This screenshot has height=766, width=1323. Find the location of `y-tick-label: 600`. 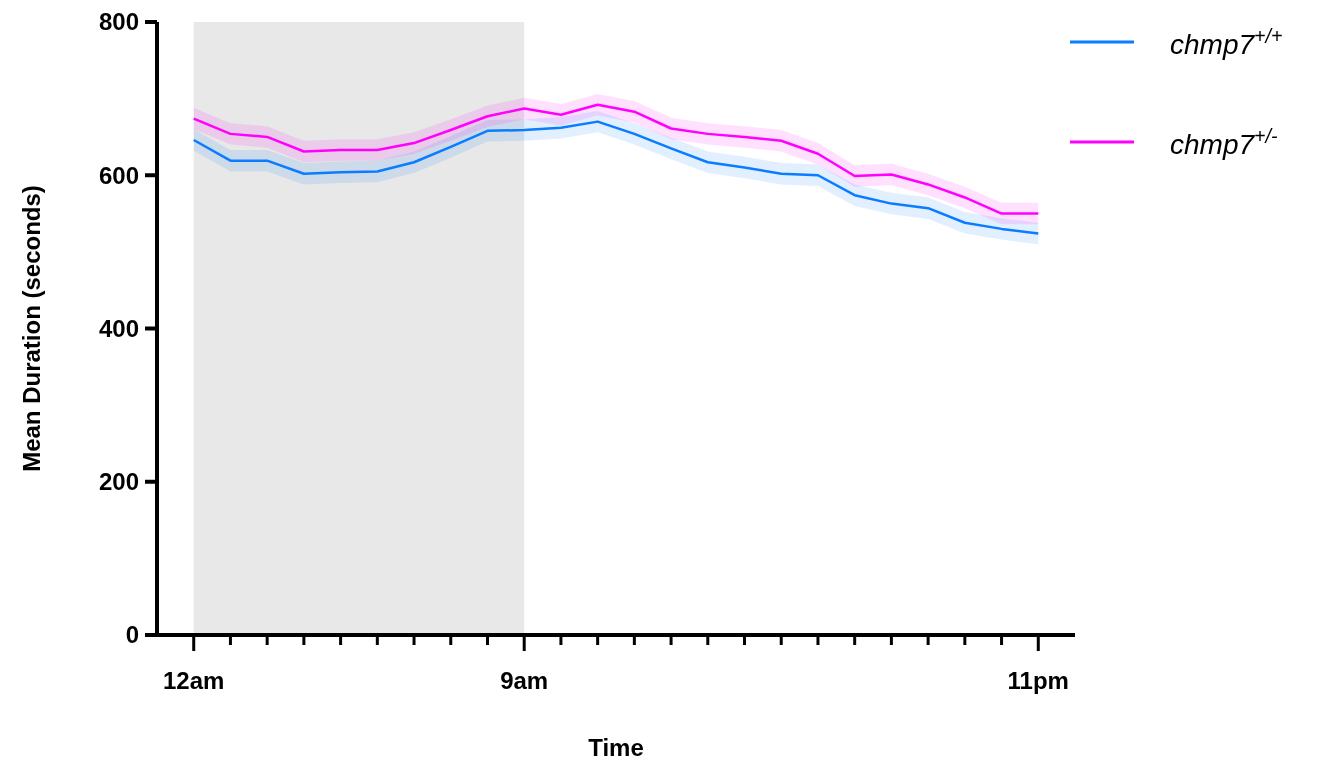

y-tick-label: 600 is located at coordinates (118, 175).